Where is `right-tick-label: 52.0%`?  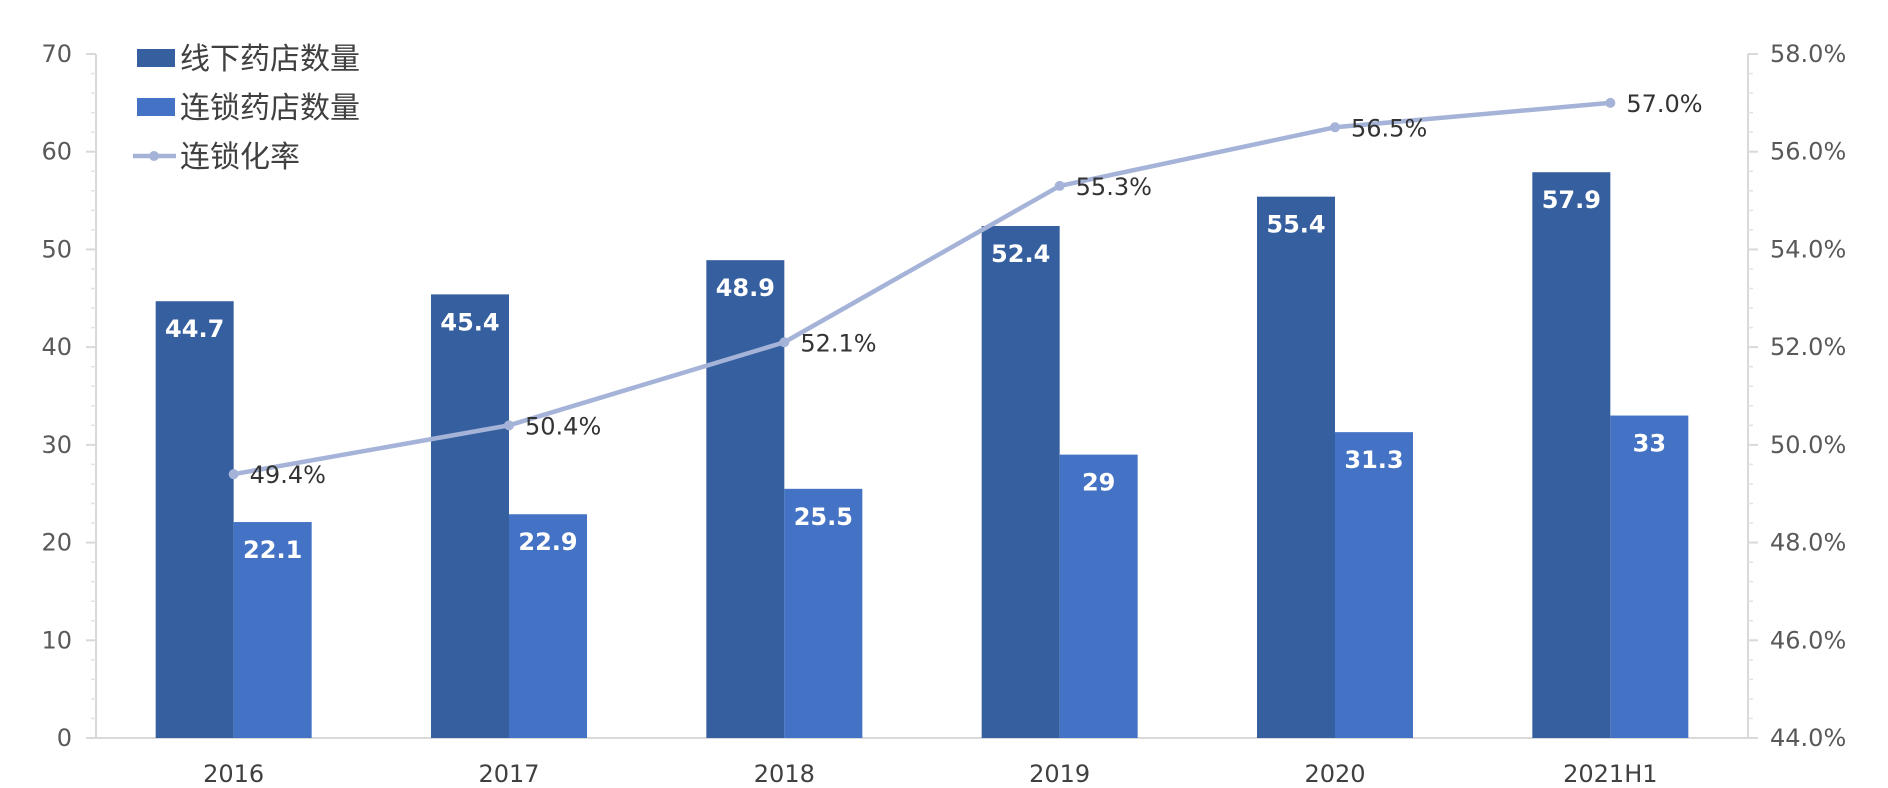
right-tick-label: 52.0% is located at coordinates (1808, 347).